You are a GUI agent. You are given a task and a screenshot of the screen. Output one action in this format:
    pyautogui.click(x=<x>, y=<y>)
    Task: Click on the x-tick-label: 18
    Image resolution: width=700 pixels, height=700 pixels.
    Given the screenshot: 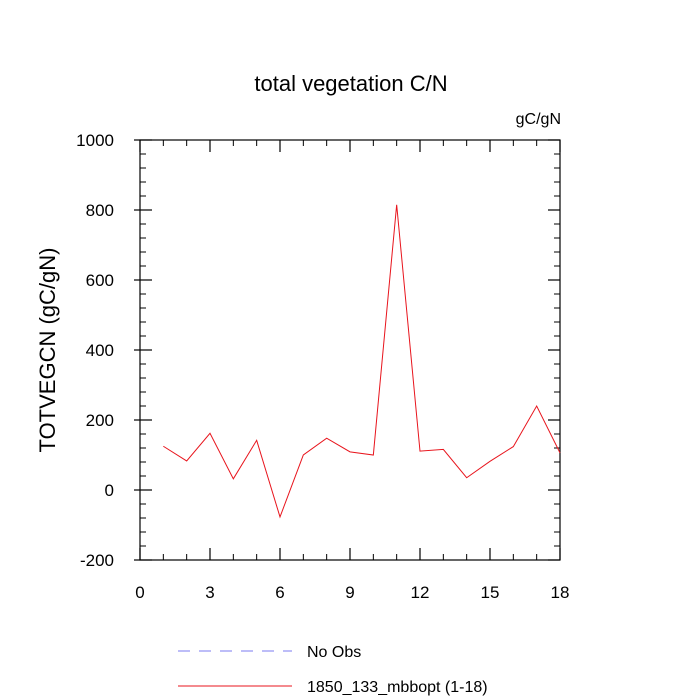 What is the action you would take?
    pyautogui.click(x=560, y=592)
    